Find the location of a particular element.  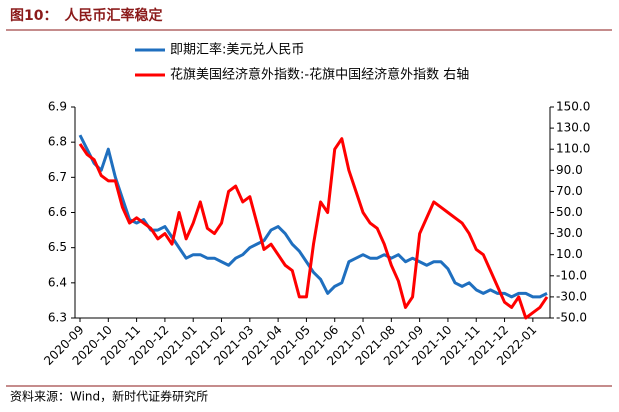

y2-tick-label: -30.0 is located at coordinates (571, 296).